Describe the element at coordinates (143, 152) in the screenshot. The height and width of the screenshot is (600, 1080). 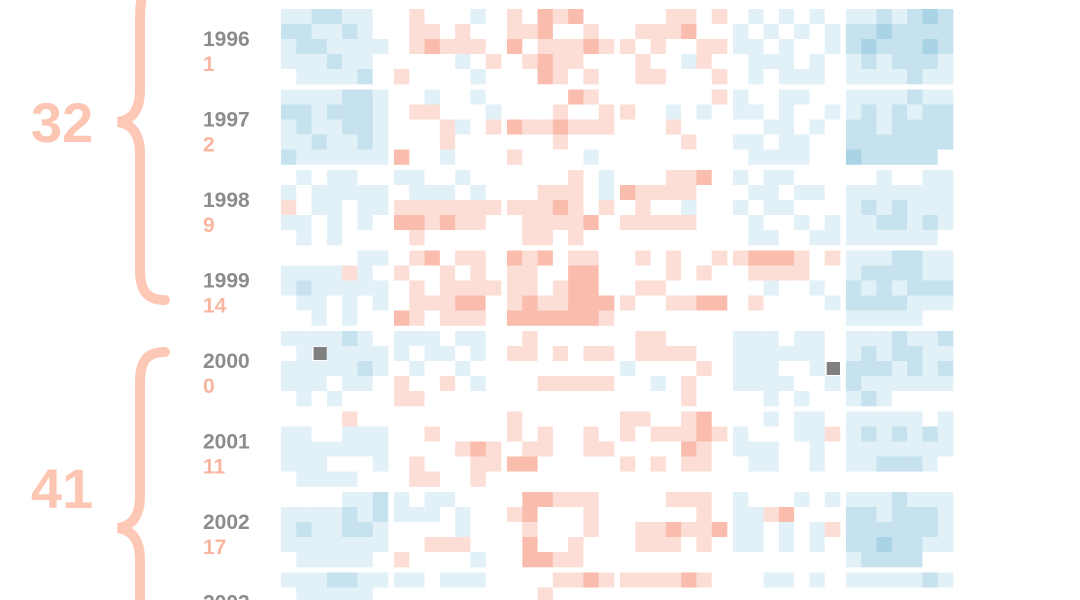
I see `group-brace` at that location.